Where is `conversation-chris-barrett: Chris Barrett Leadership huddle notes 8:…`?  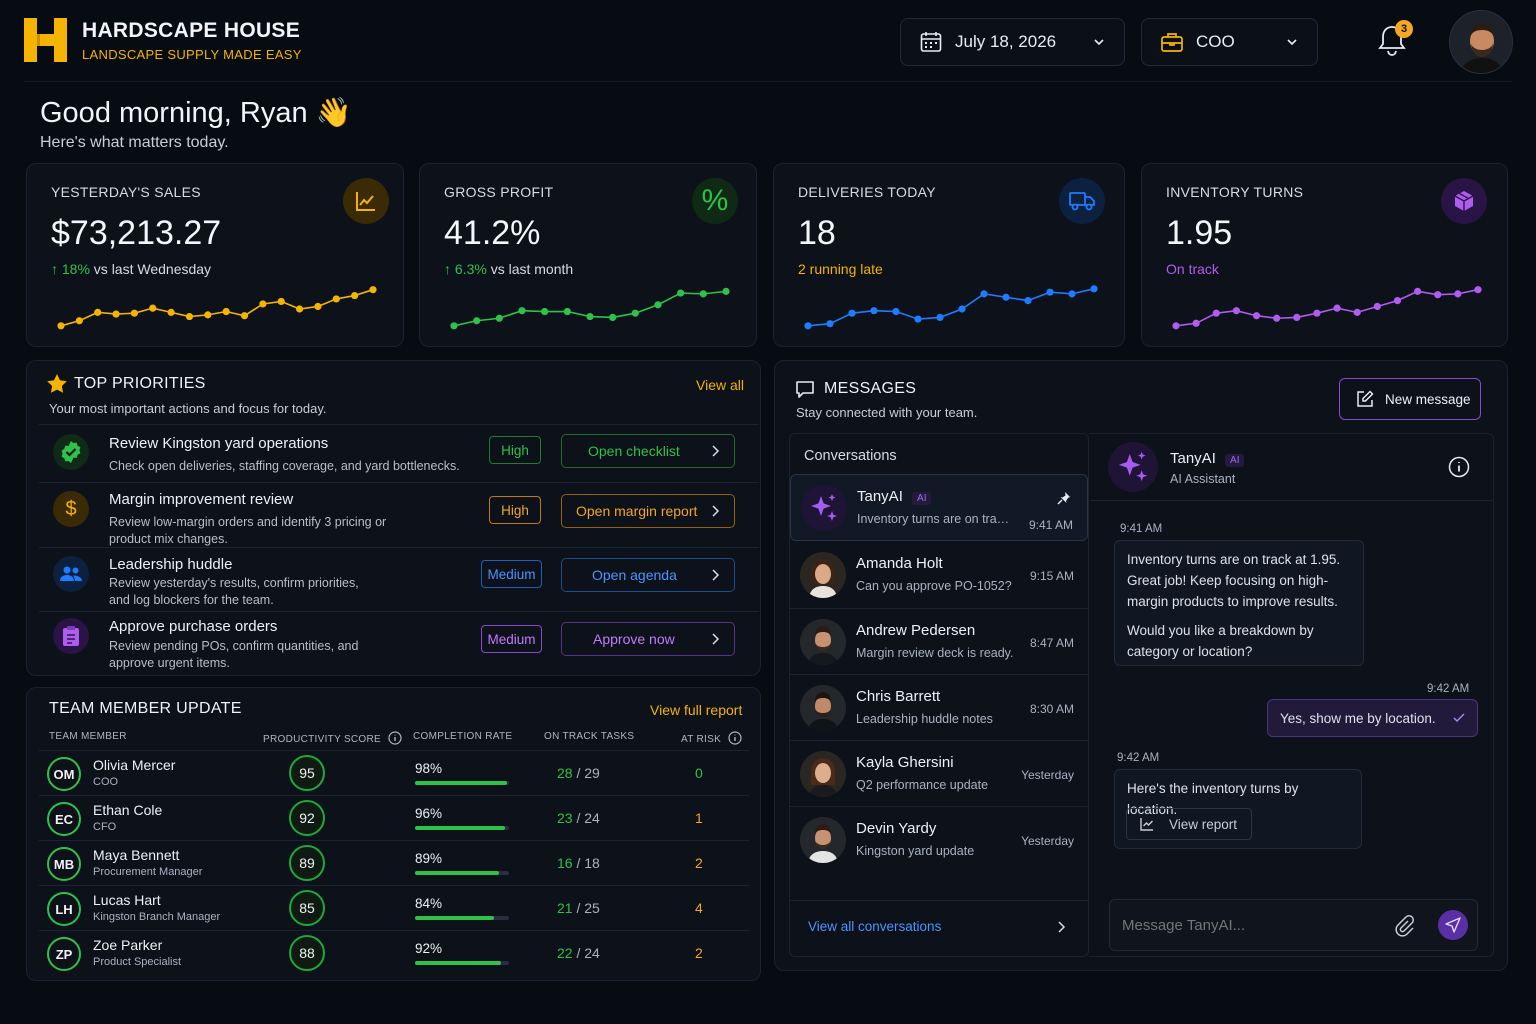
conversation-chris-barrett: Chris Barrett Leadership huddle notes 8:… is located at coordinates (939, 707).